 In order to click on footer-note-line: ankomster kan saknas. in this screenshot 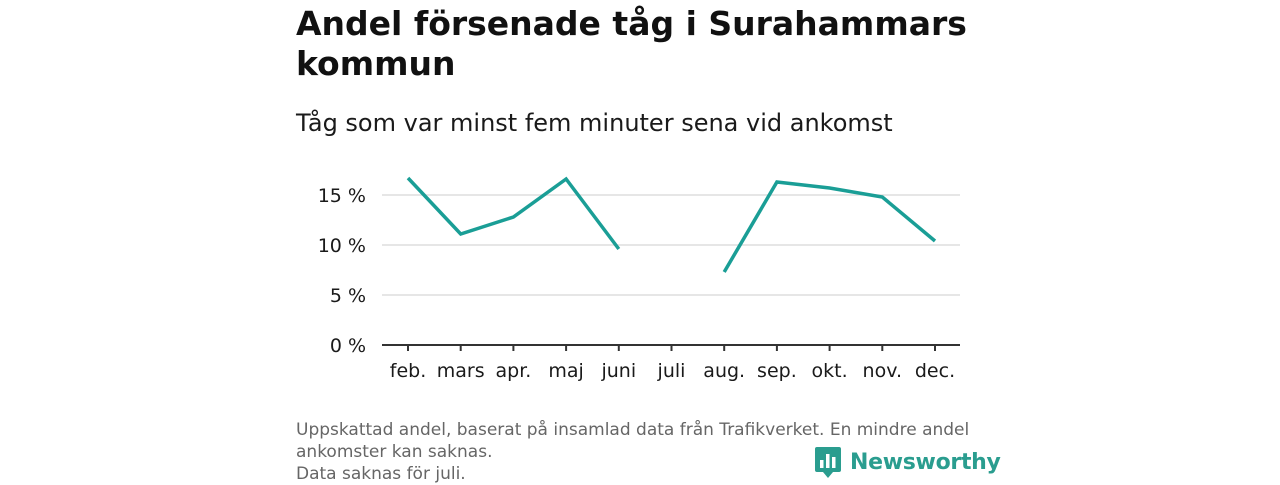, I will do `click(394, 452)`.